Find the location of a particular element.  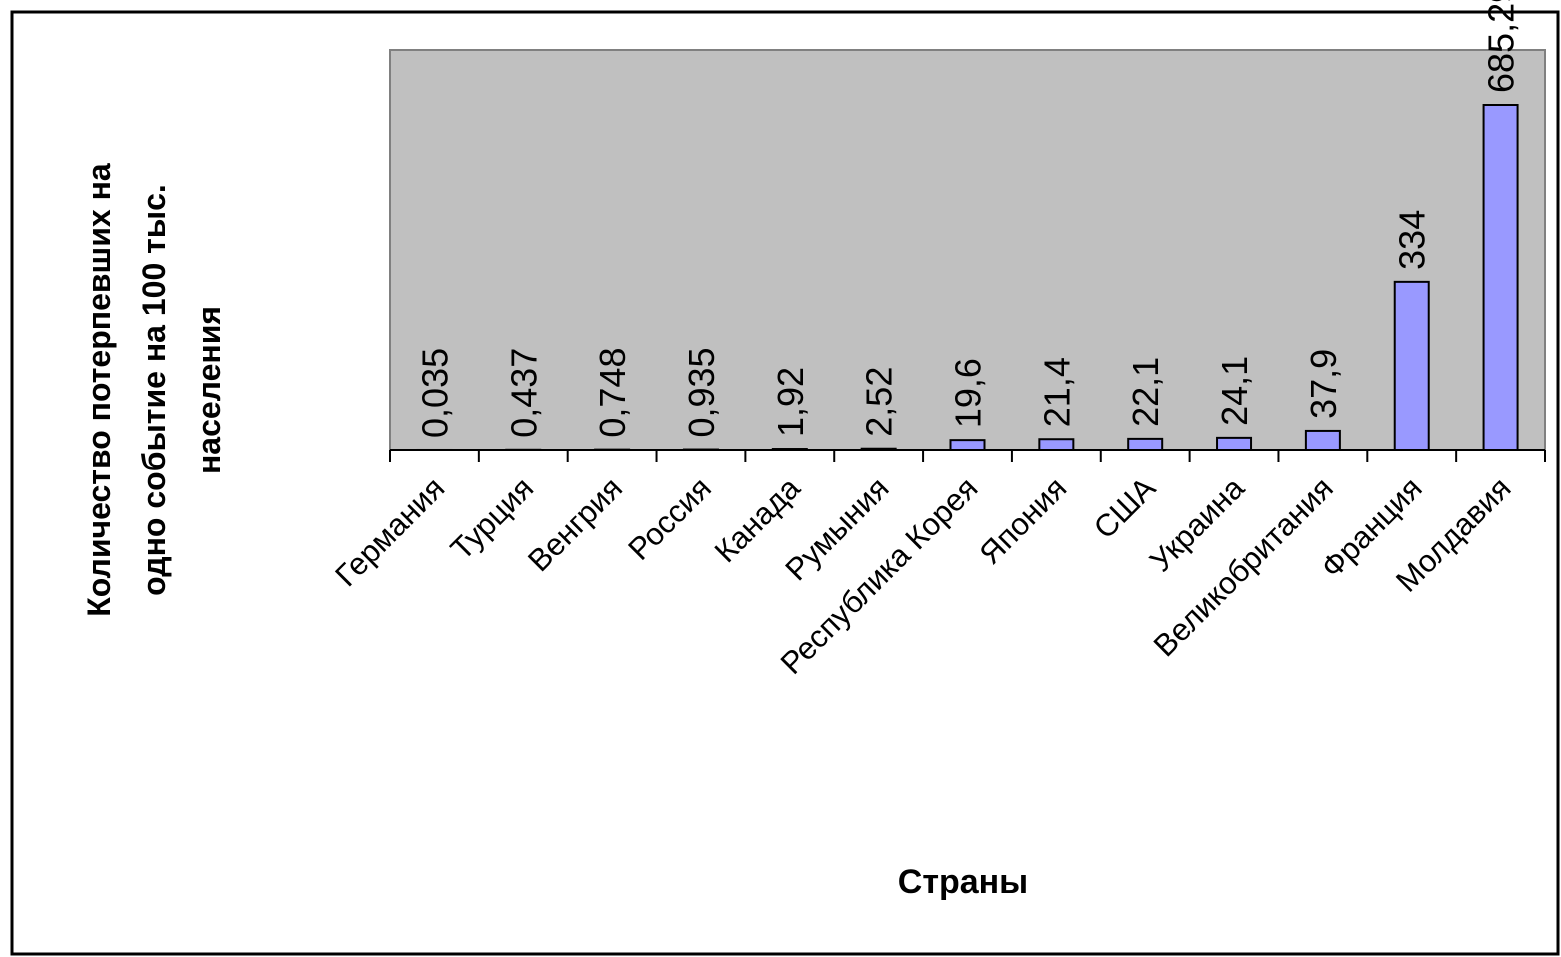

data-label: 334 is located at coordinates (1412, 240).